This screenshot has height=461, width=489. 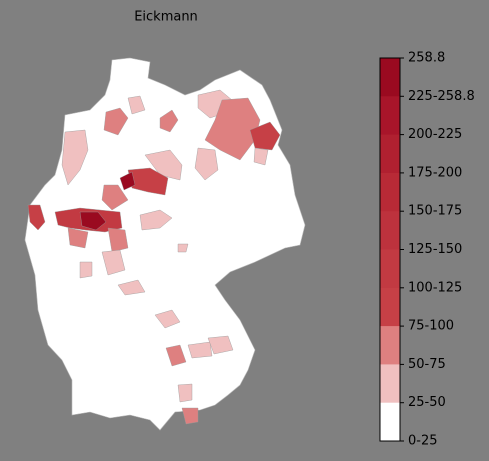 What do you see at coordinates (423, 441) in the screenshot?
I see `colorbar-label: 0-25` at bounding box center [423, 441].